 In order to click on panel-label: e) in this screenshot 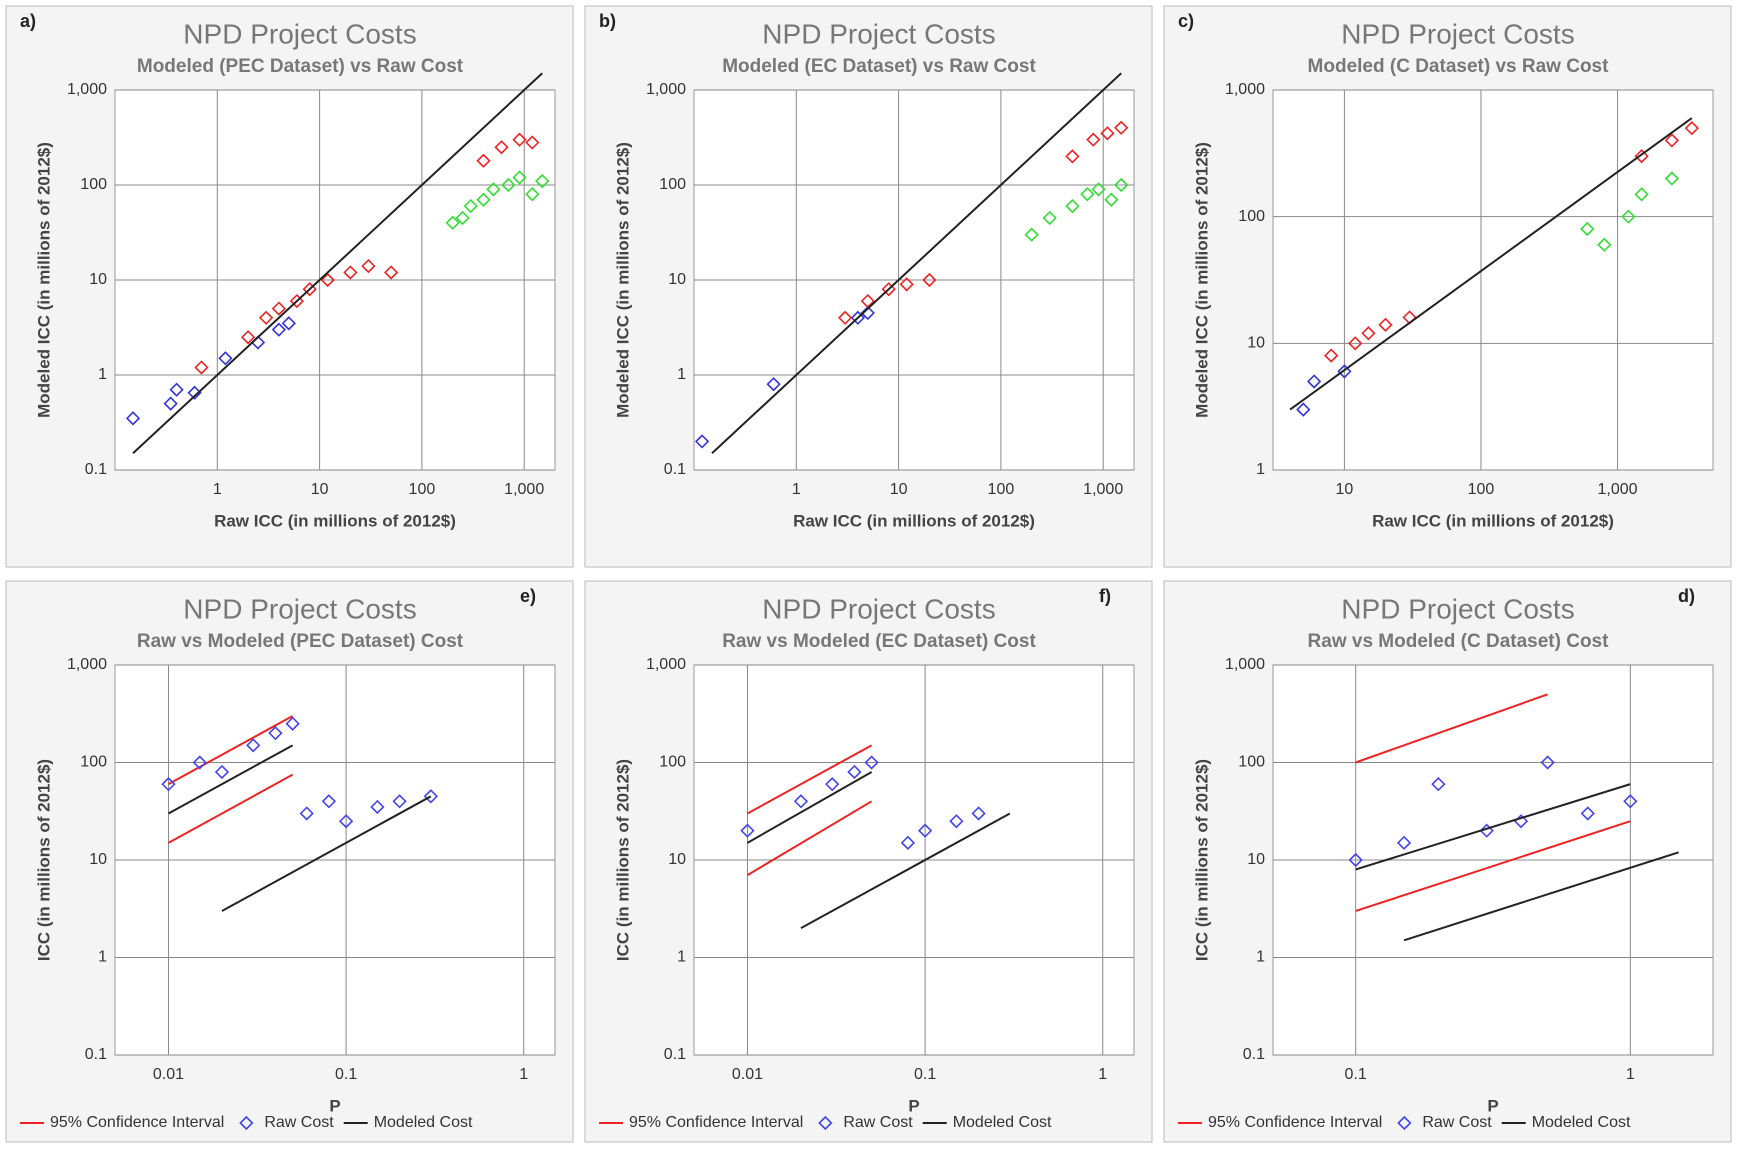, I will do `click(528, 596)`.